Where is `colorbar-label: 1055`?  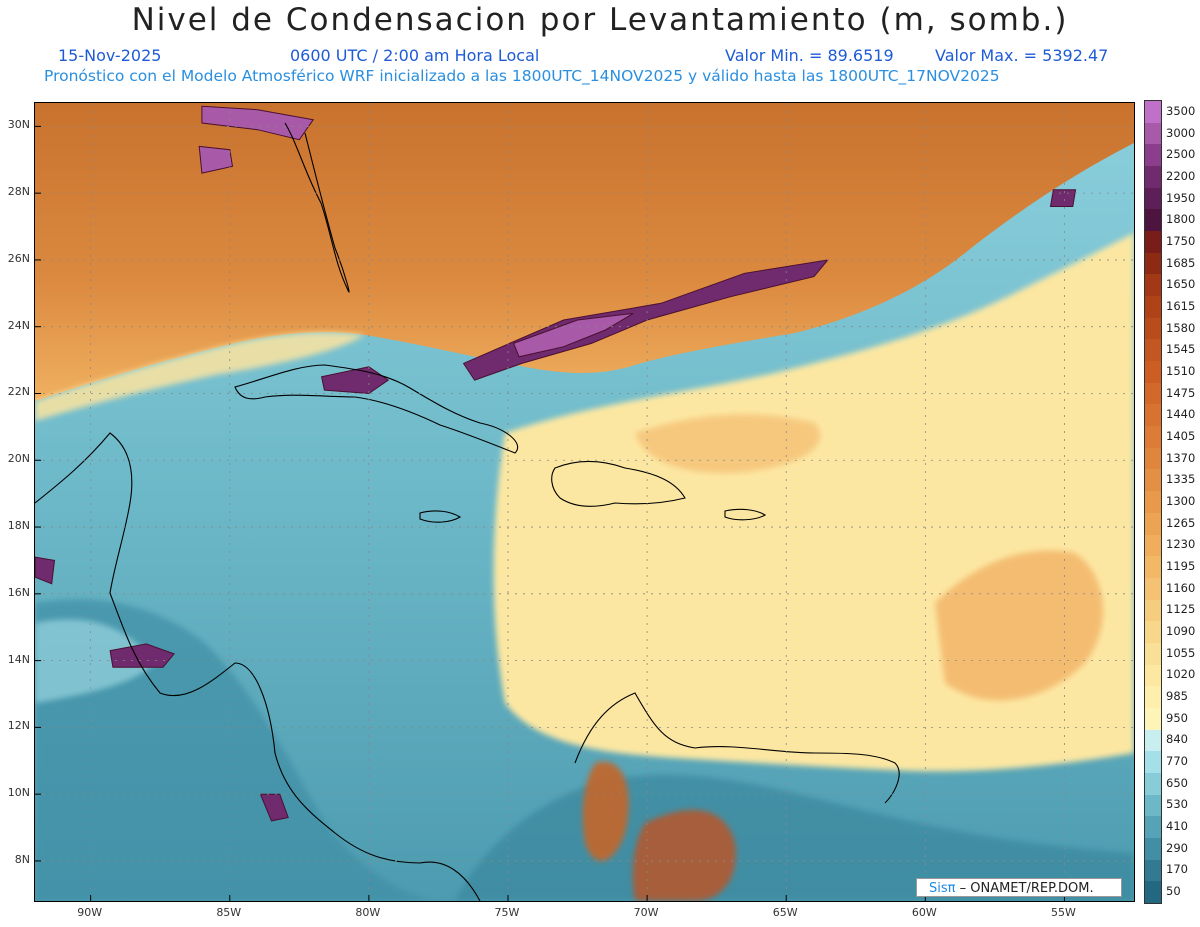
colorbar-label: 1055 is located at coordinates (1181, 652).